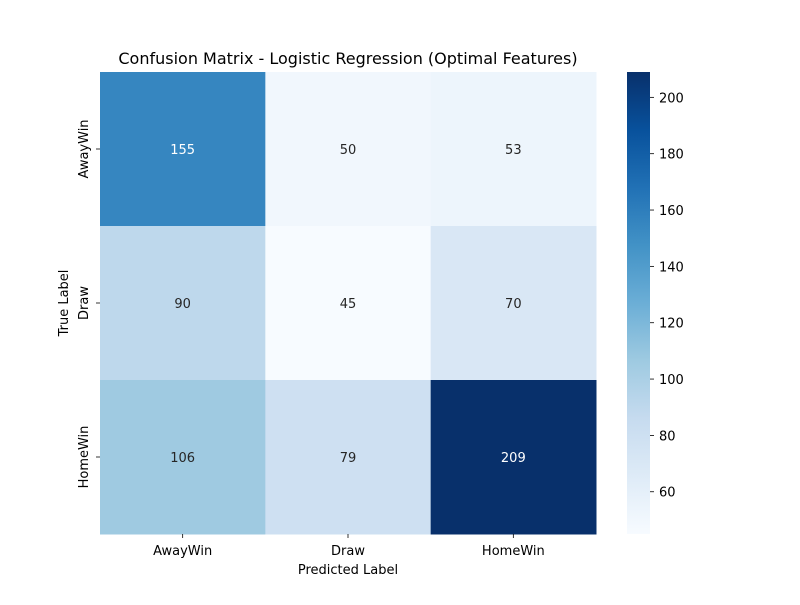 The width and height of the screenshot is (800, 605). Describe the element at coordinates (671, 98) in the screenshot. I see `colorbar-tick-label: 200` at that location.